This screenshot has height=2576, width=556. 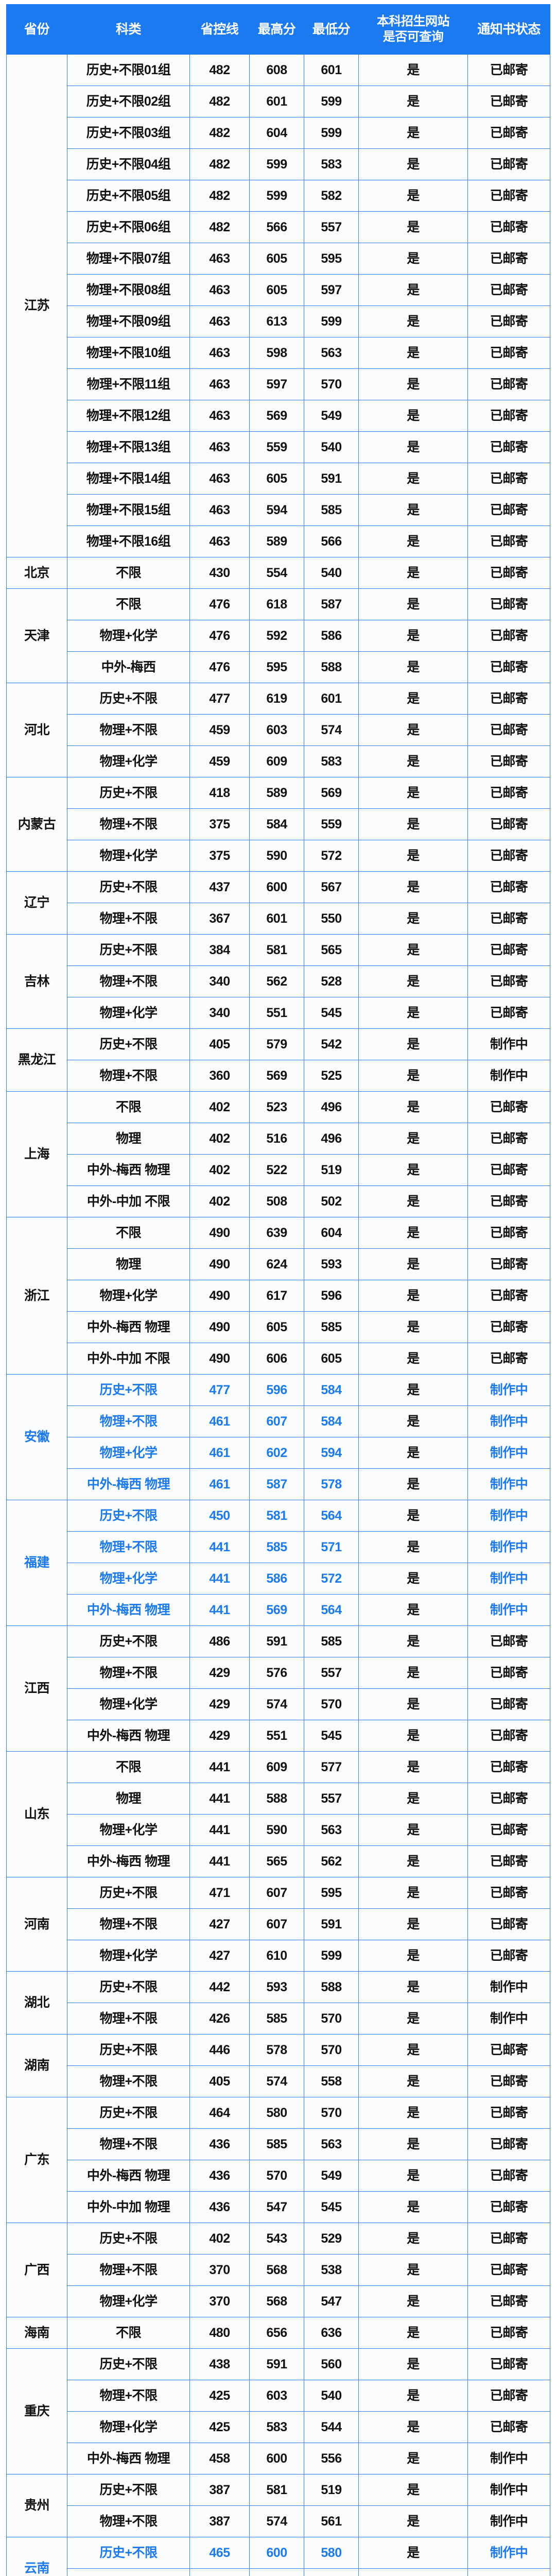 I want to click on table-row: 云南 历史+不限 465 600 580 是制作中, so click(x=278, y=2556).